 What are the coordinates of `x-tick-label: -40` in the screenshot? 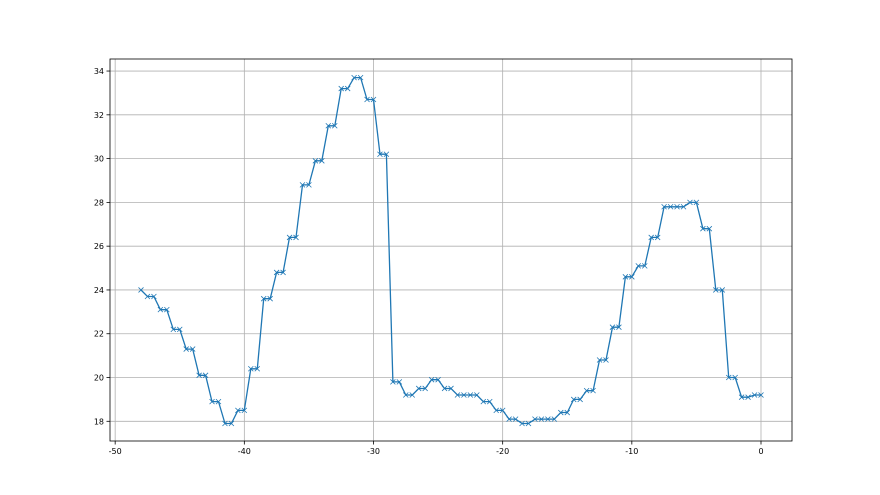 It's located at (244, 451).